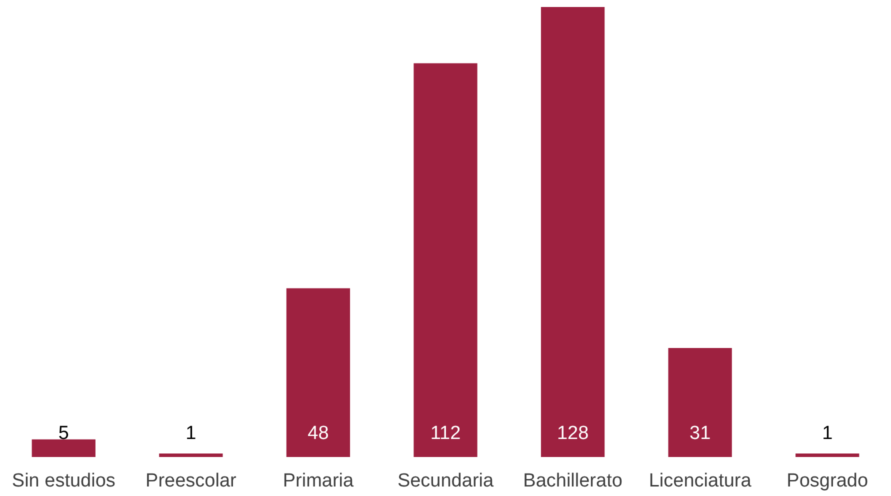 The image size is (891, 496). Describe the element at coordinates (318, 433) in the screenshot. I see `data-label: 48` at that location.